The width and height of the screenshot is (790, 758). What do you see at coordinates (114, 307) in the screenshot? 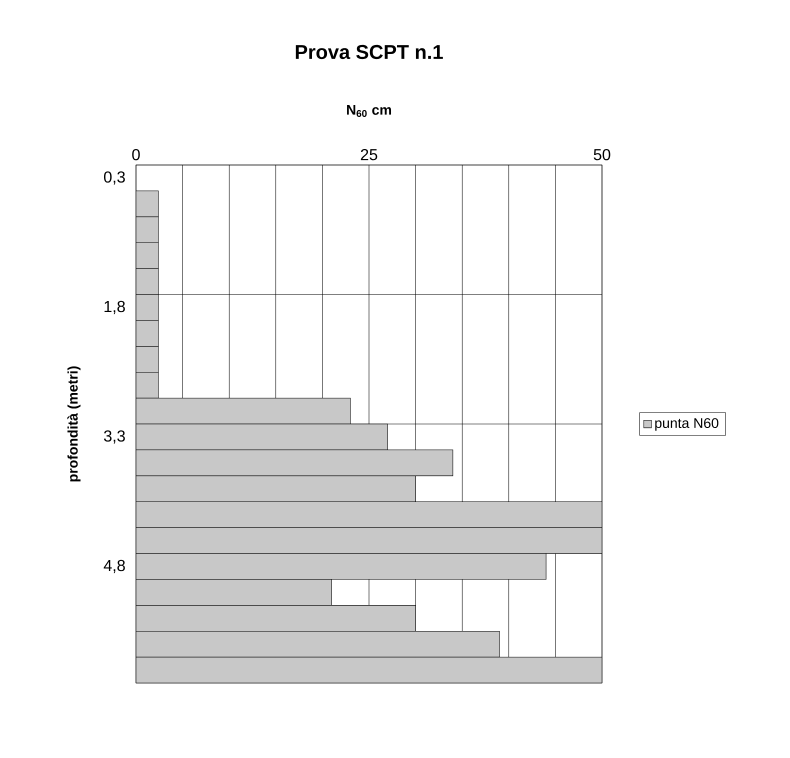
I see `y-tick-label: 1,8` at bounding box center [114, 307].